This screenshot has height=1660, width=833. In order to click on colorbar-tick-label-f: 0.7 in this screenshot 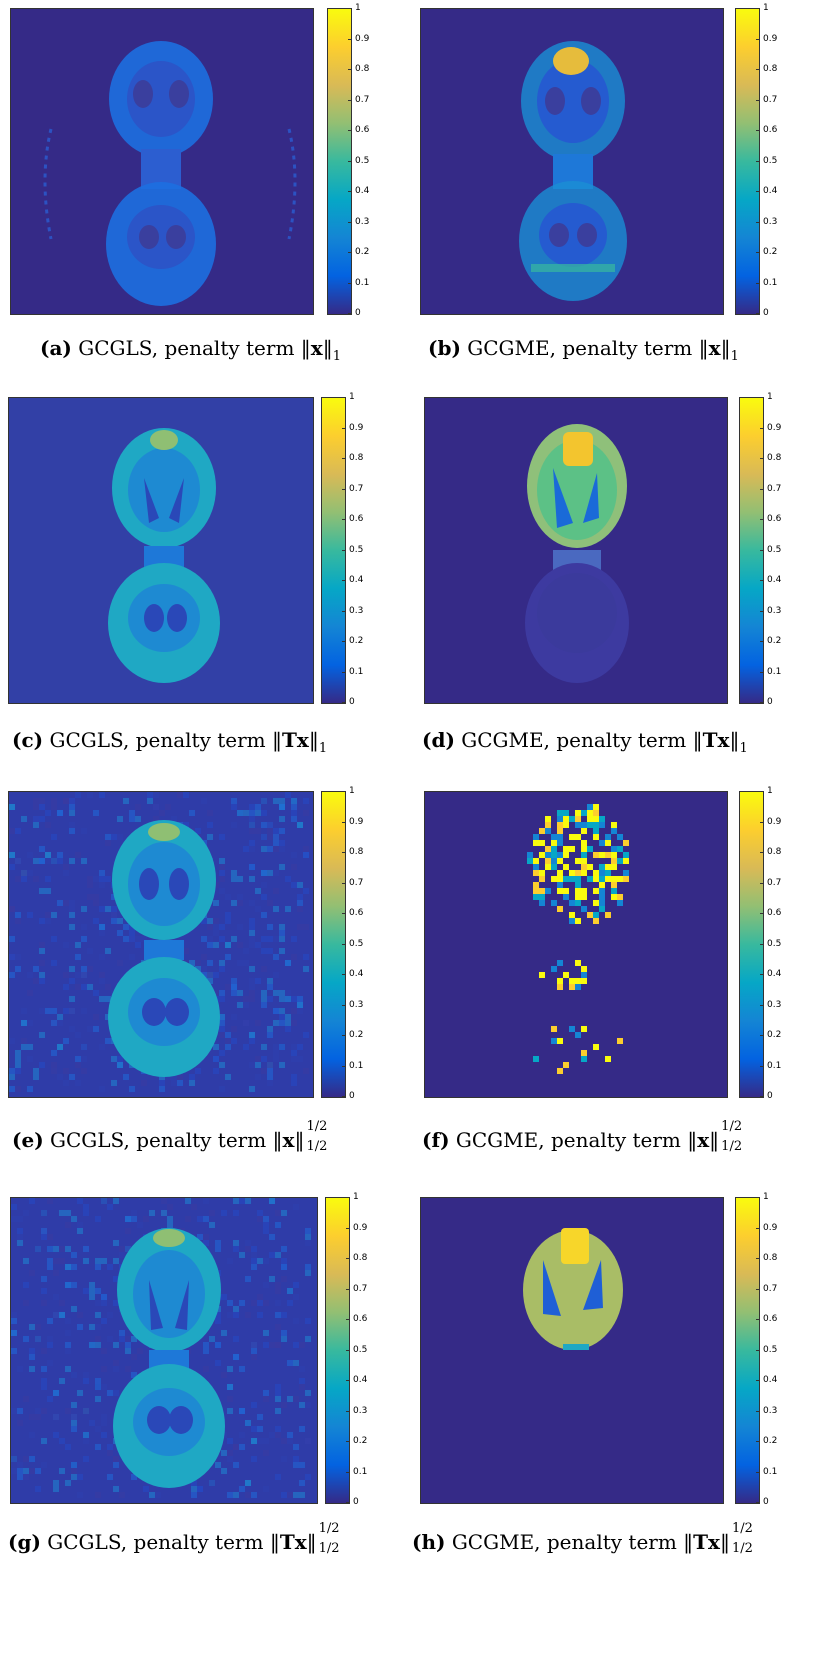, I will do `click(774, 883)`.